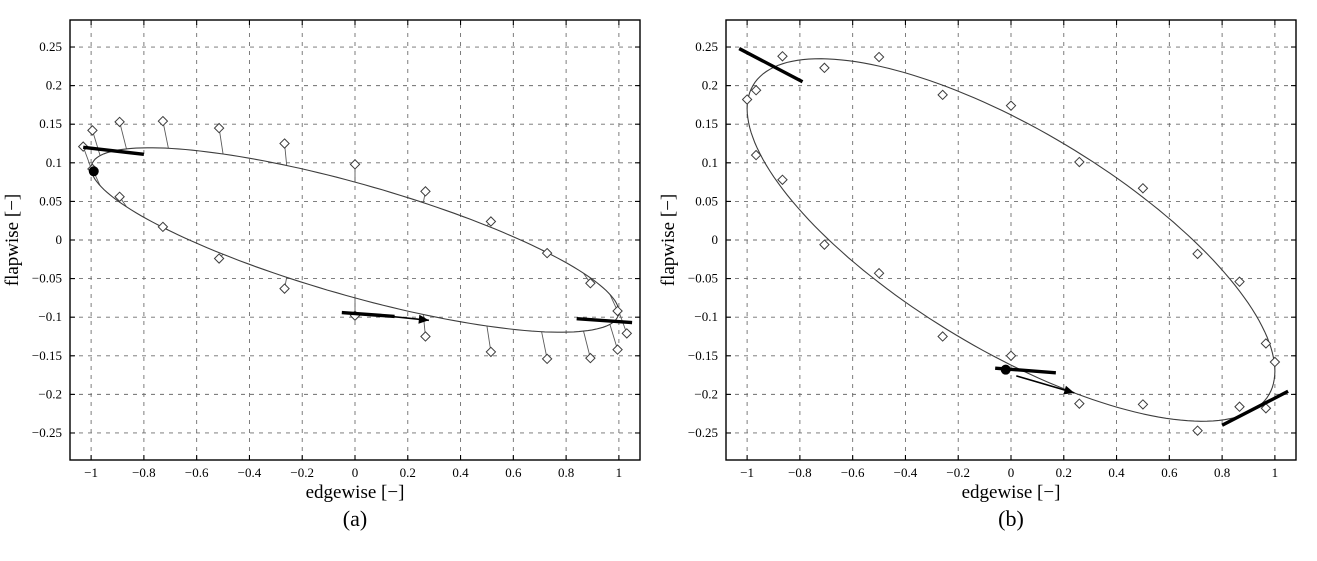  What do you see at coordinates (355, 518) in the screenshot?
I see `chart-a-caption: (a)` at bounding box center [355, 518].